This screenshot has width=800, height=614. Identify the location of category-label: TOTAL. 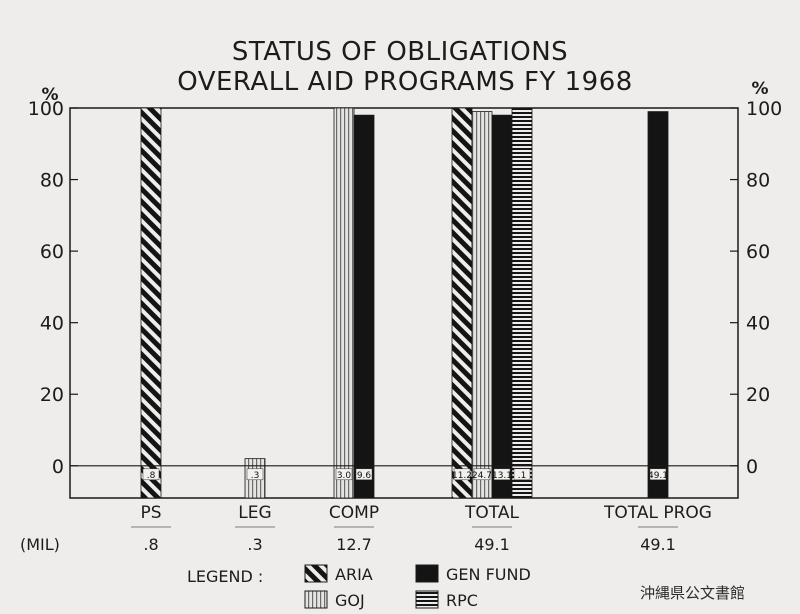
(491, 513).